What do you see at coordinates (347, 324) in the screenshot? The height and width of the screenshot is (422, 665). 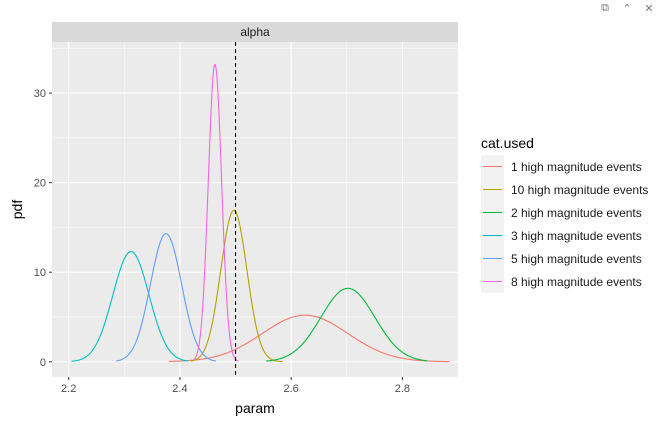 I see `density-curve-2-high-magnitude-events` at bounding box center [347, 324].